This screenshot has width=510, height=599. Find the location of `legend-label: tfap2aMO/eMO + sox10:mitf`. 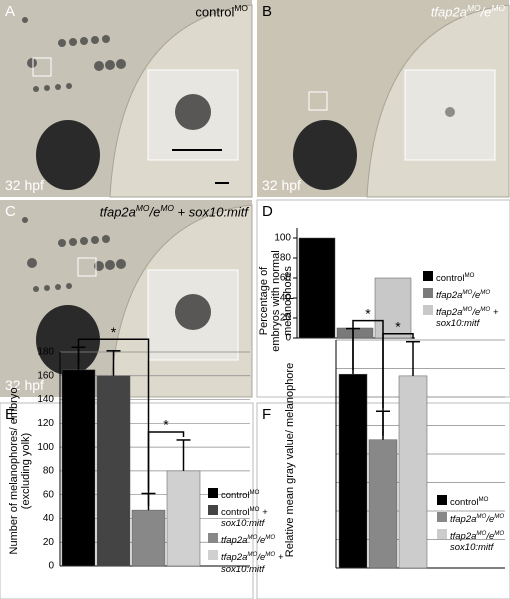

legend-label: tfap2aMO/eMO + sox10:mitf is located at coordinates (263, 561).